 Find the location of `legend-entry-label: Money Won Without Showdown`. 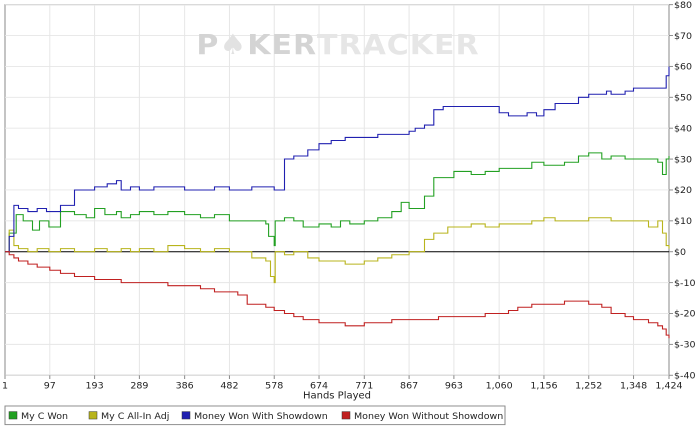

legend-entry-label: Money Won Without Showdown is located at coordinates (428, 416).